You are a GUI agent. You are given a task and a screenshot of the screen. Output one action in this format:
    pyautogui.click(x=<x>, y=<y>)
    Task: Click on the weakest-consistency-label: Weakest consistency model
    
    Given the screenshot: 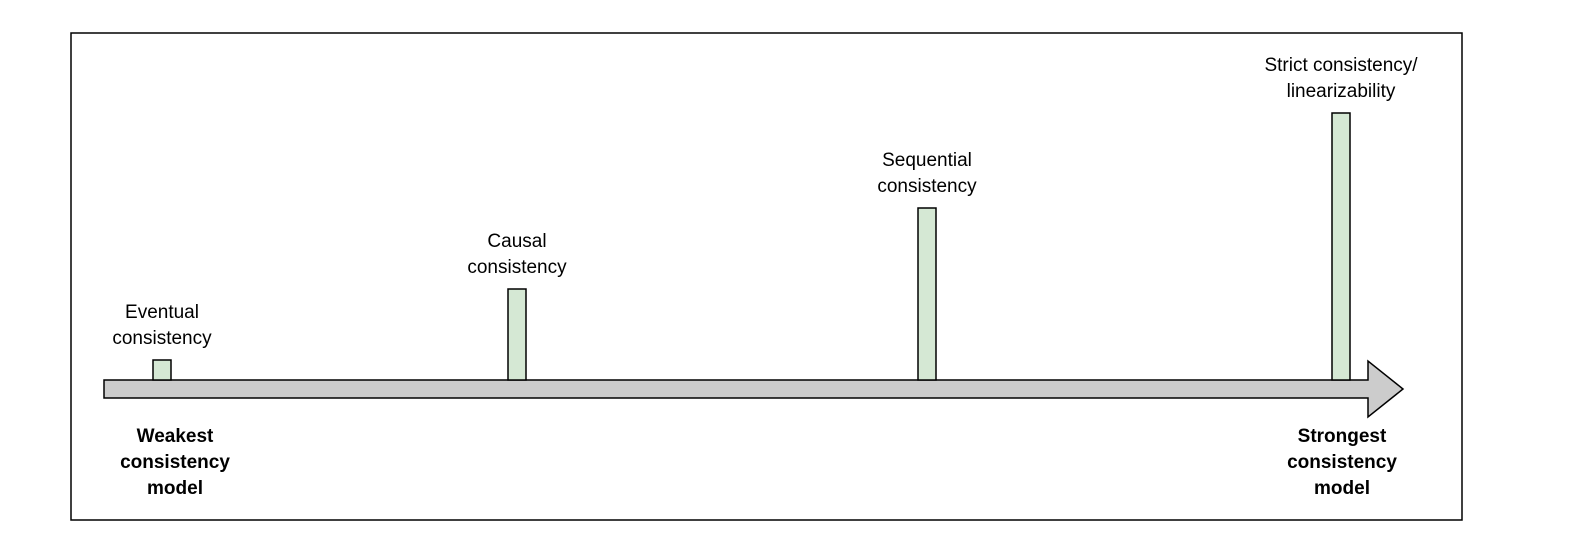 What is the action you would take?
    pyautogui.click(x=175, y=462)
    